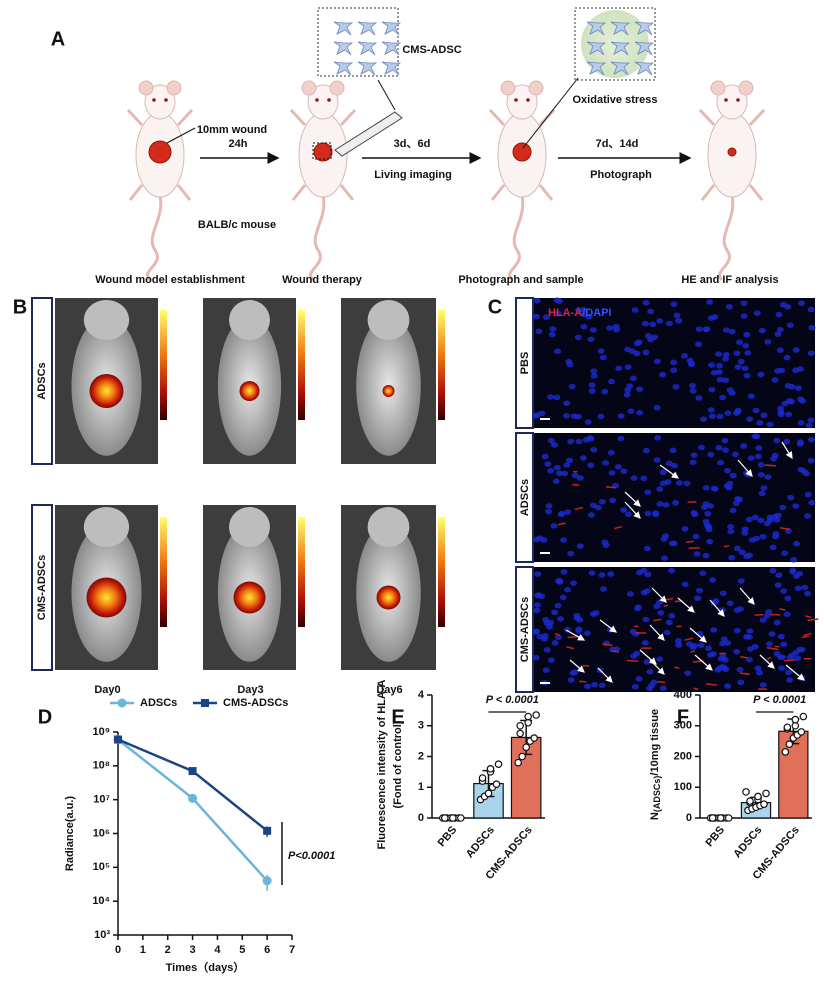 The image size is (824, 983). What do you see at coordinates (793, 774) in the screenshot?
I see `bar` at bounding box center [793, 774].